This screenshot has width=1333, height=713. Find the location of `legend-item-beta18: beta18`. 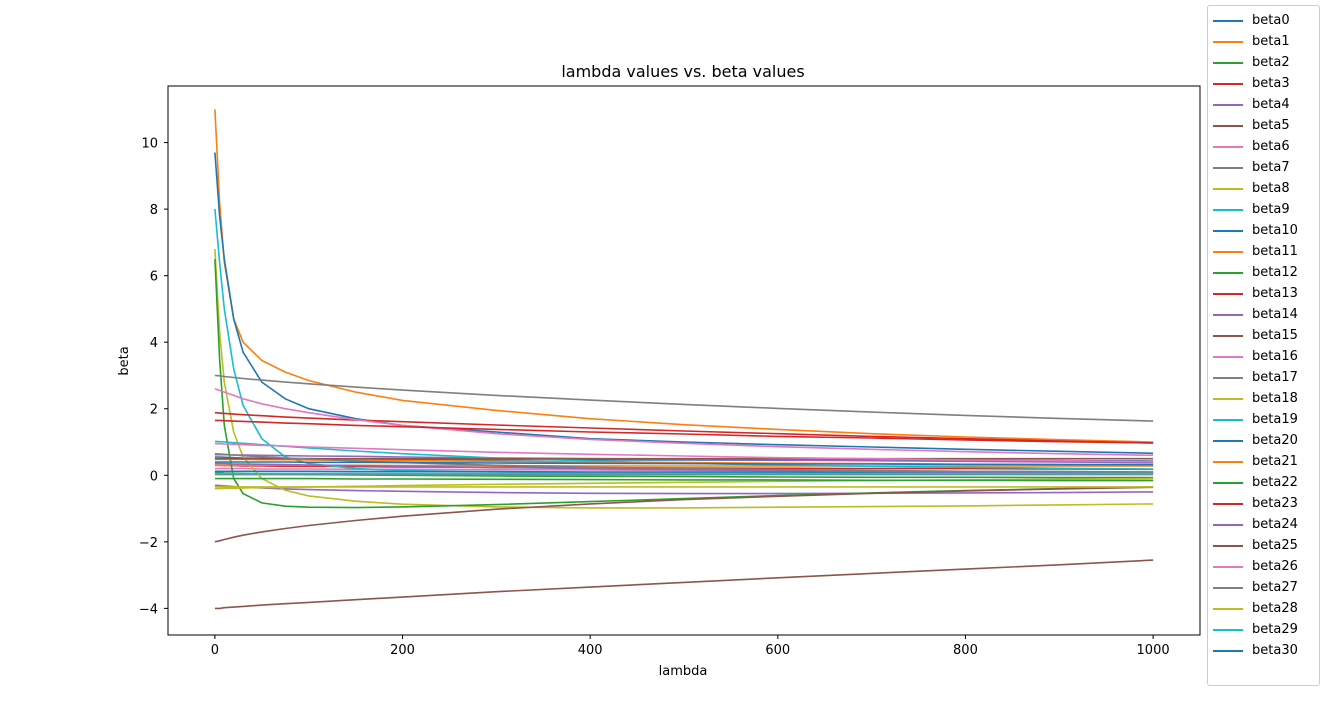

legend-item-beta18: beta18 is located at coordinates (1263, 398).